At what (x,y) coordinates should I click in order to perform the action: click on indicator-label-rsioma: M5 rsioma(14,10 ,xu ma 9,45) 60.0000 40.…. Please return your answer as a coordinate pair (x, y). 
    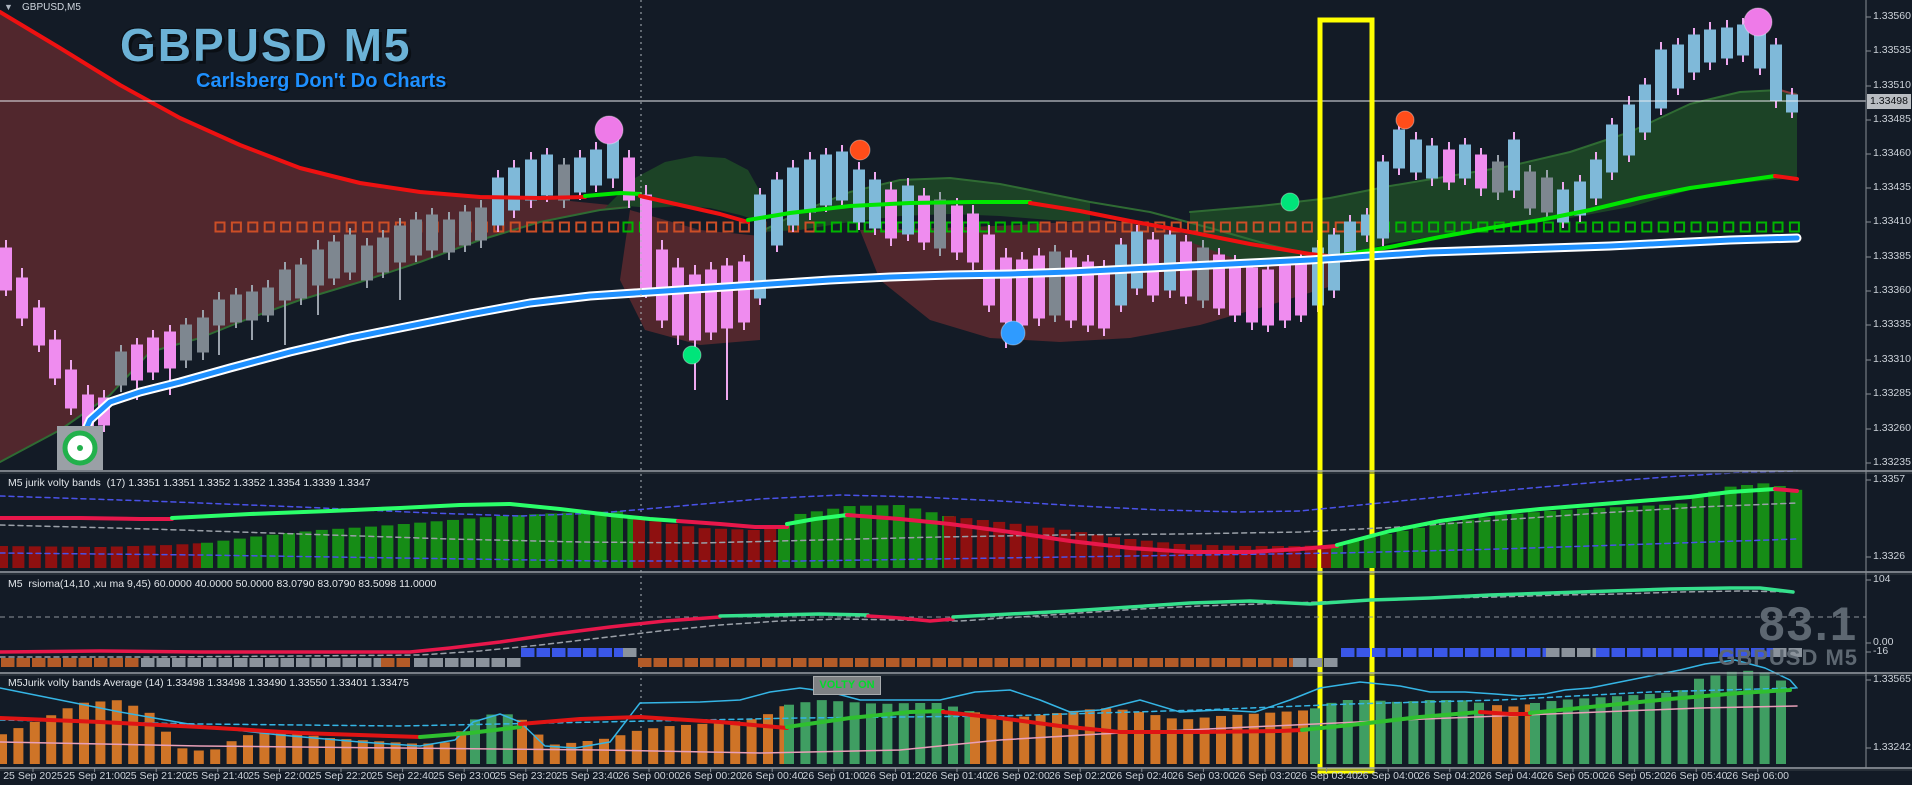
    Looking at the image, I should click on (222, 584).